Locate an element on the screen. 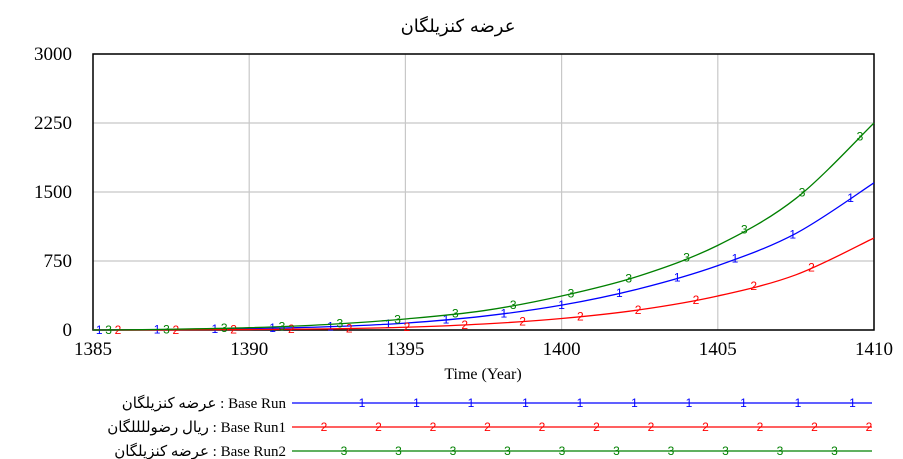 Image resolution: width=903 pixels, height=459 pixels. legend-label-1: عرضه کنزیلگان : Base Run is located at coordinates (204, 403).